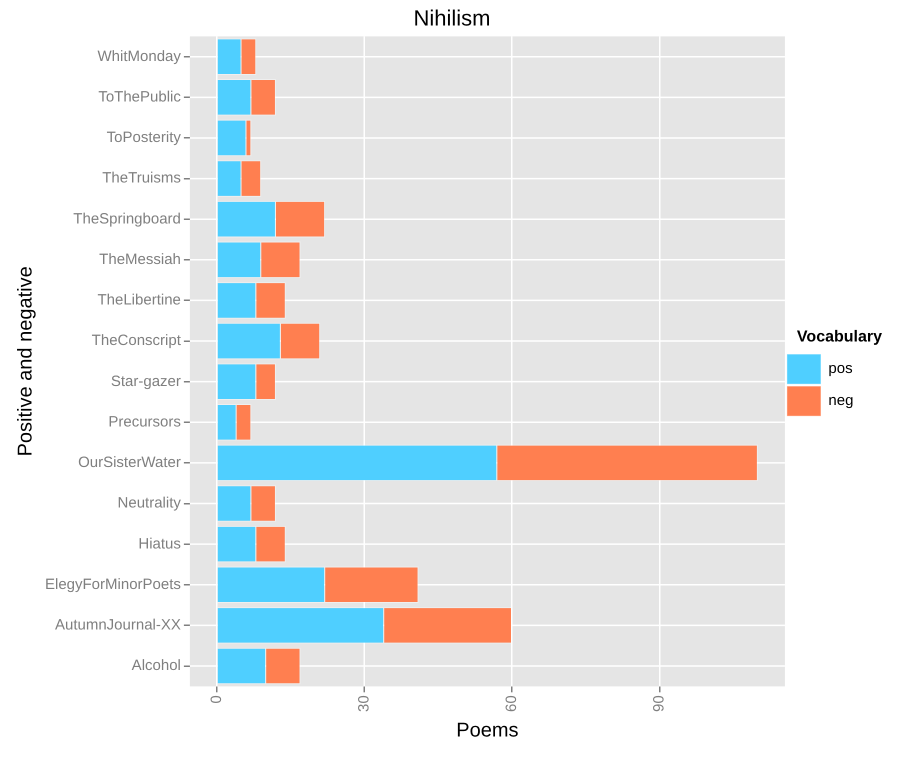 This screenshot has width=904, height=757. Describe the element at coordinates (25, 361) in the screenshot. I see `y-axis-title: Positive and negative` at that location.